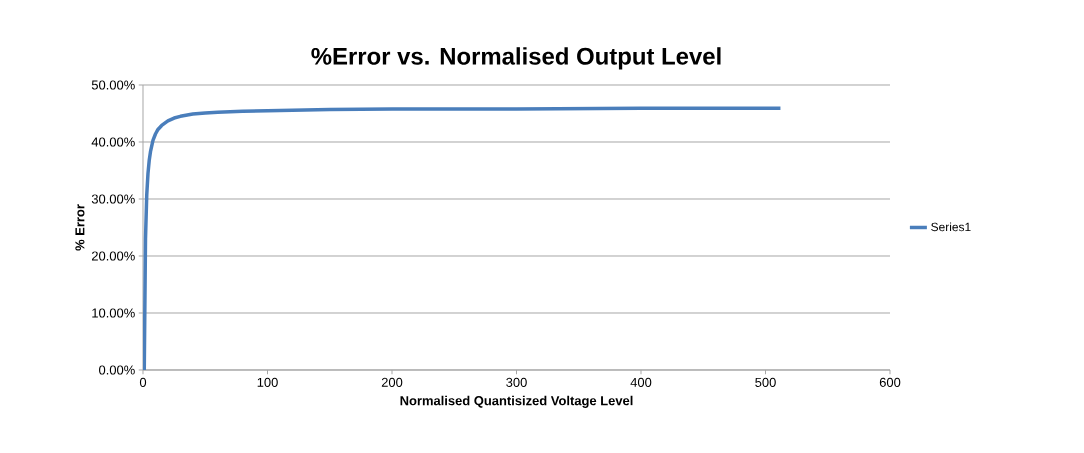  What do you see at coordinates (516, 401) in the screenshot?
I see `x-axis-title: Normalised Quantisized Voltage Level` at bounding box center [516, 401].